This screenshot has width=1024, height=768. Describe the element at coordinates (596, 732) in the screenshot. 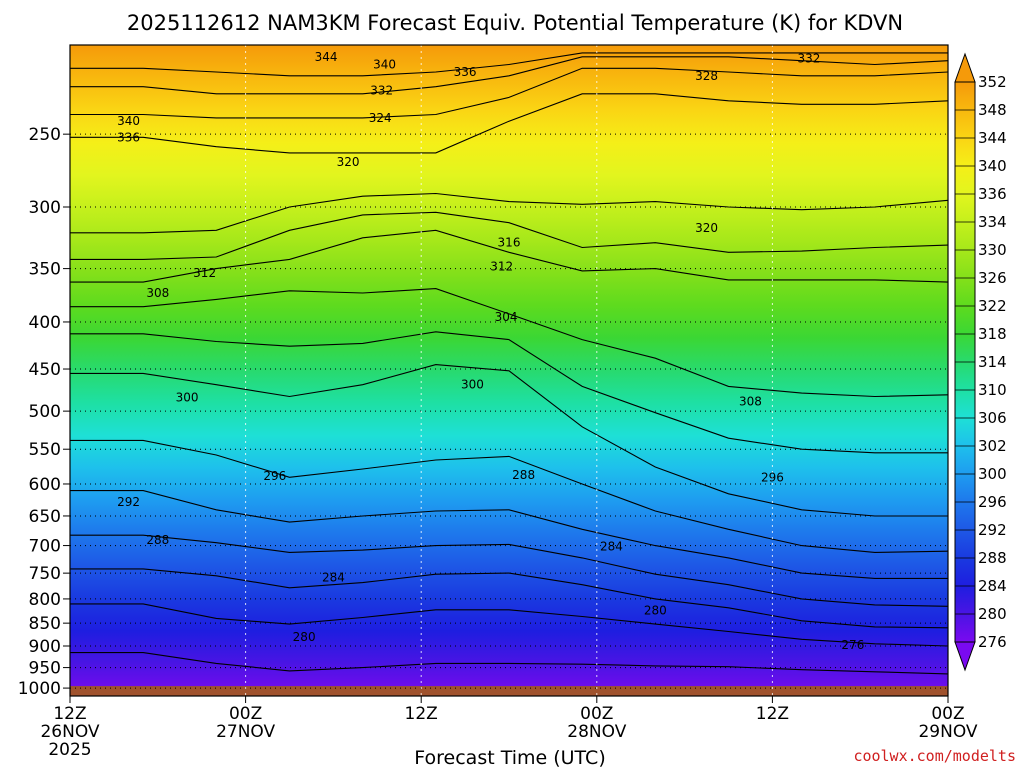

I see `x-tick-label: 28NOV` at that location.